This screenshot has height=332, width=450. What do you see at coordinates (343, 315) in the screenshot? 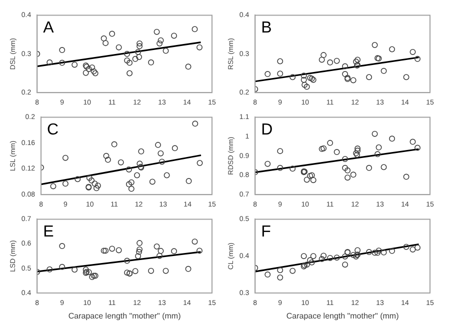
I see `x-axis-title: Carapace length "mother" (mm)` at bounding box center [343, 315].